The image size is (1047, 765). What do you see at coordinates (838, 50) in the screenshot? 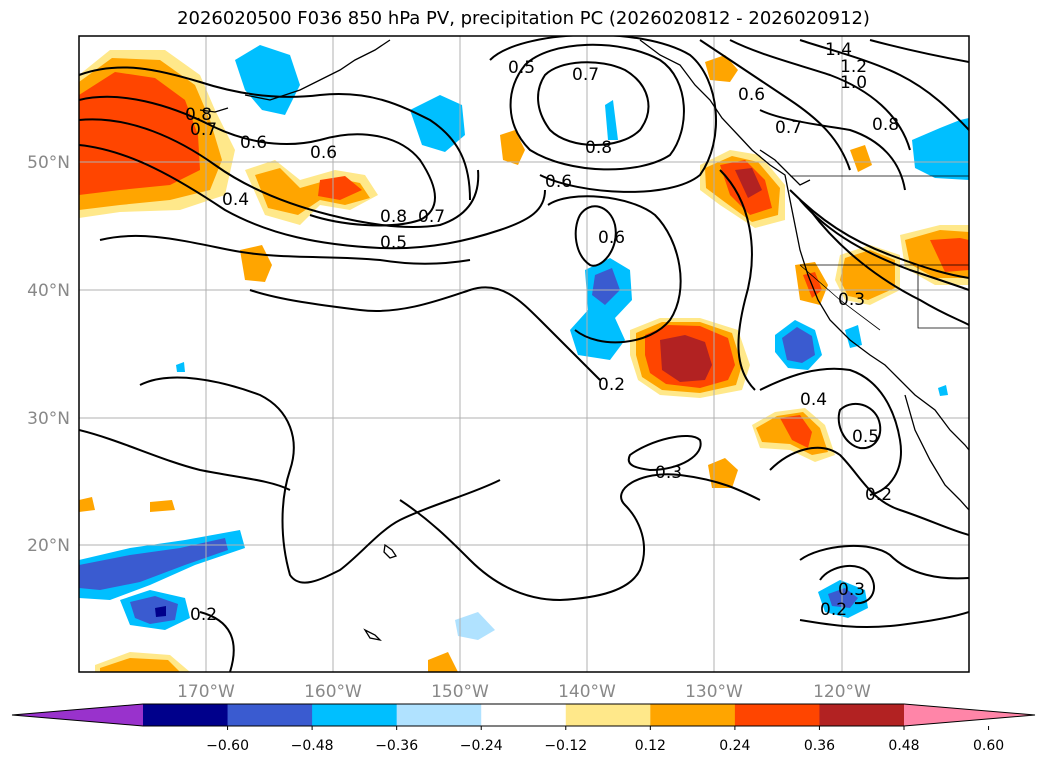
I see `contour-label: 1.4` at bounding box center [838, 50].